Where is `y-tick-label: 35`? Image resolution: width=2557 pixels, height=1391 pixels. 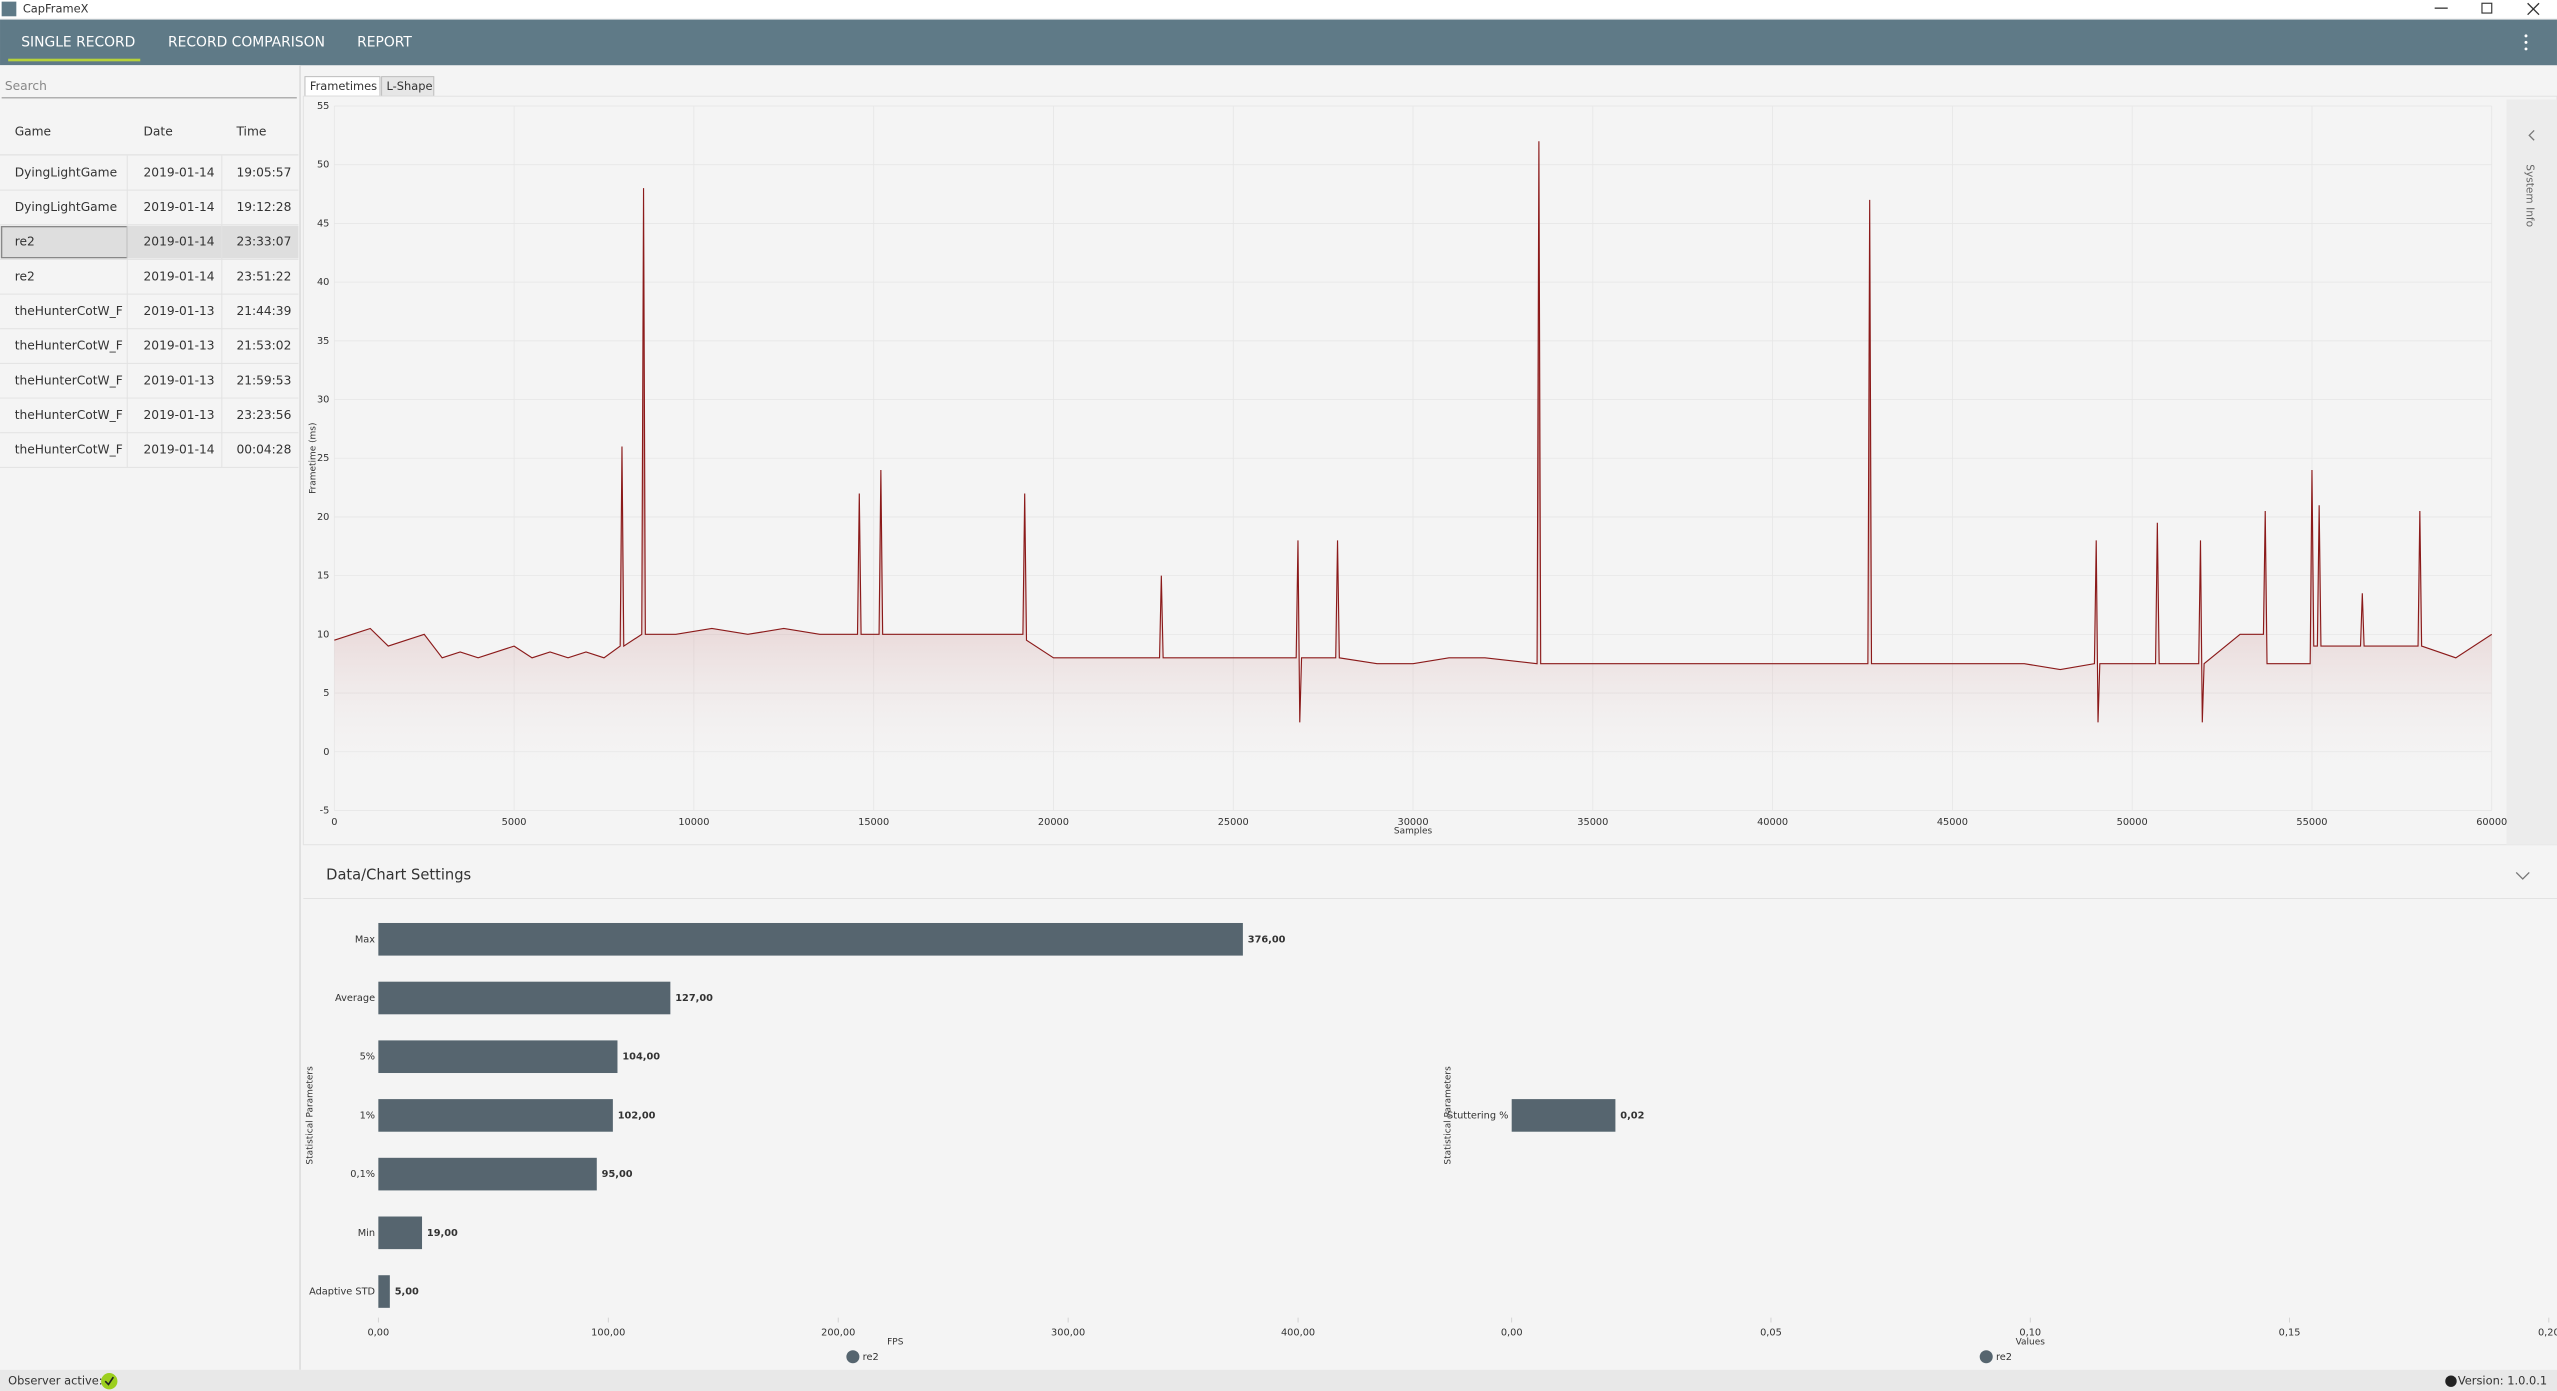 y-tick-label: 35 is located at coordinates (323, 341).